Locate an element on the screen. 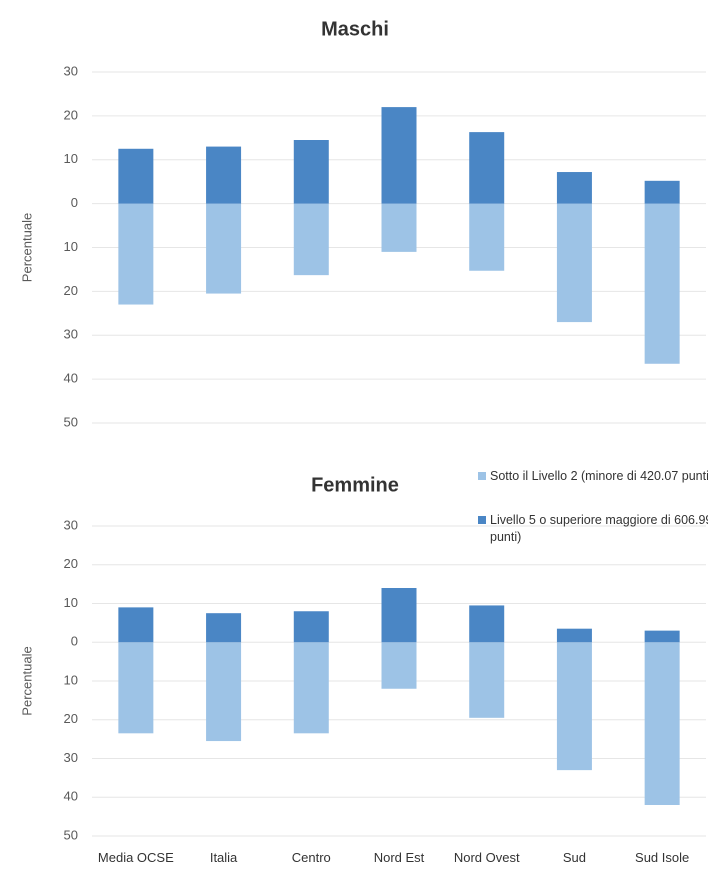  x-tick-label: Nord Ovest is located at coordinates (486, 857).